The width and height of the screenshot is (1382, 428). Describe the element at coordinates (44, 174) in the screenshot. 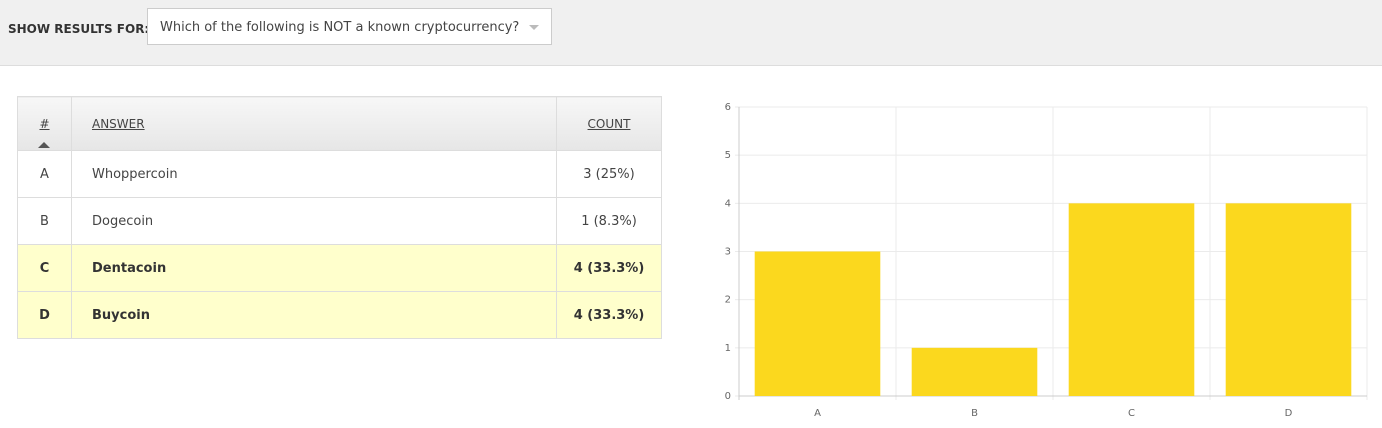

I see `table-cell: A` at that location.